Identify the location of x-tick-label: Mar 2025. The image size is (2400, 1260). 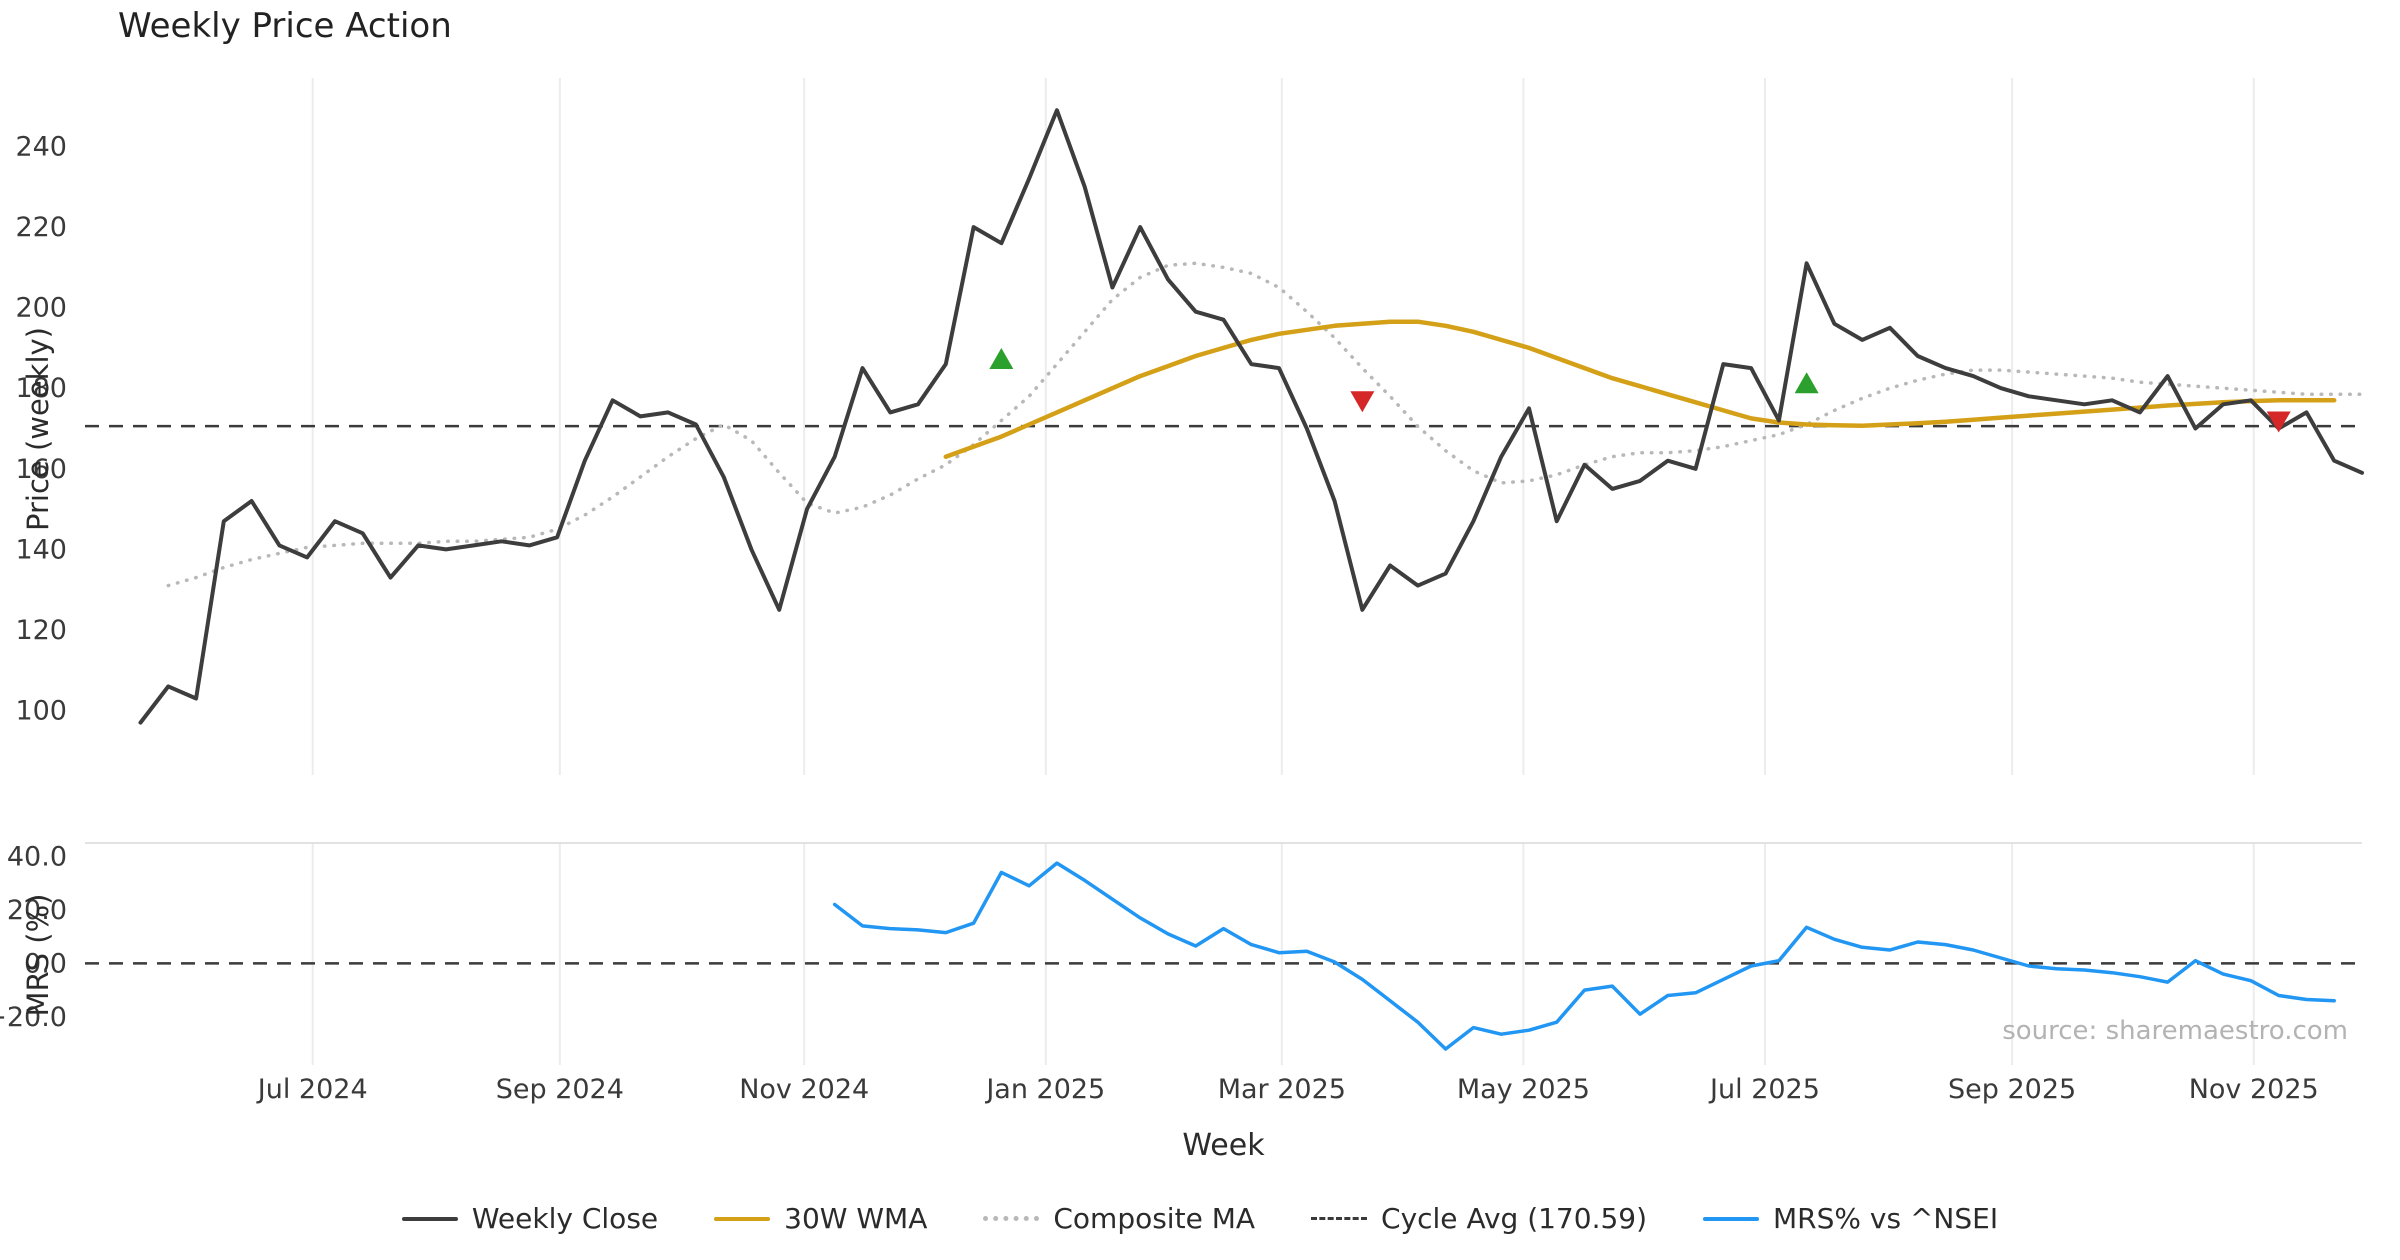
(1282, 1089).